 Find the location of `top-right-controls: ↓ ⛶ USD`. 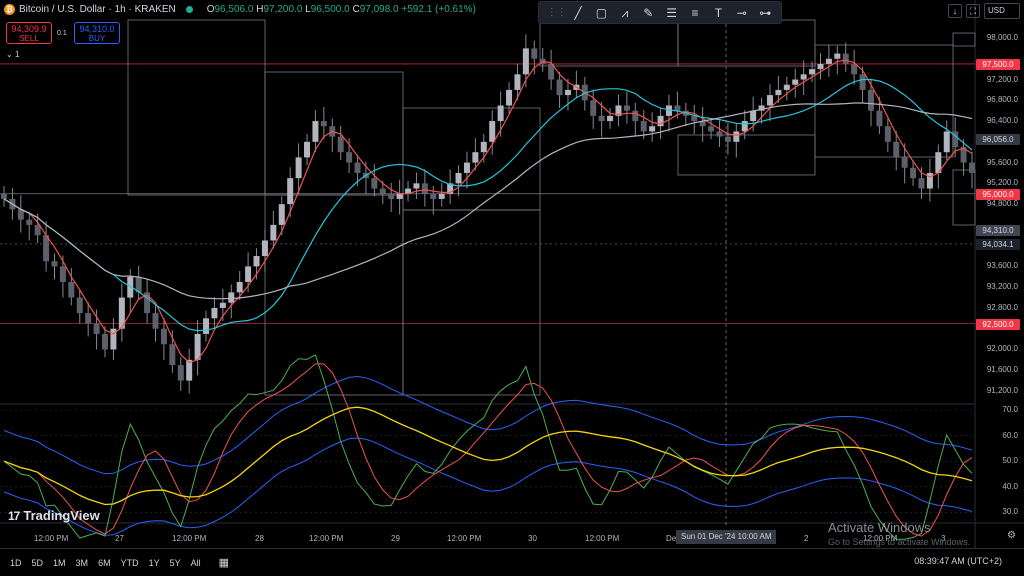

top-right-controls: ↓ ⛶ USD is located at coordinates (984, 11).